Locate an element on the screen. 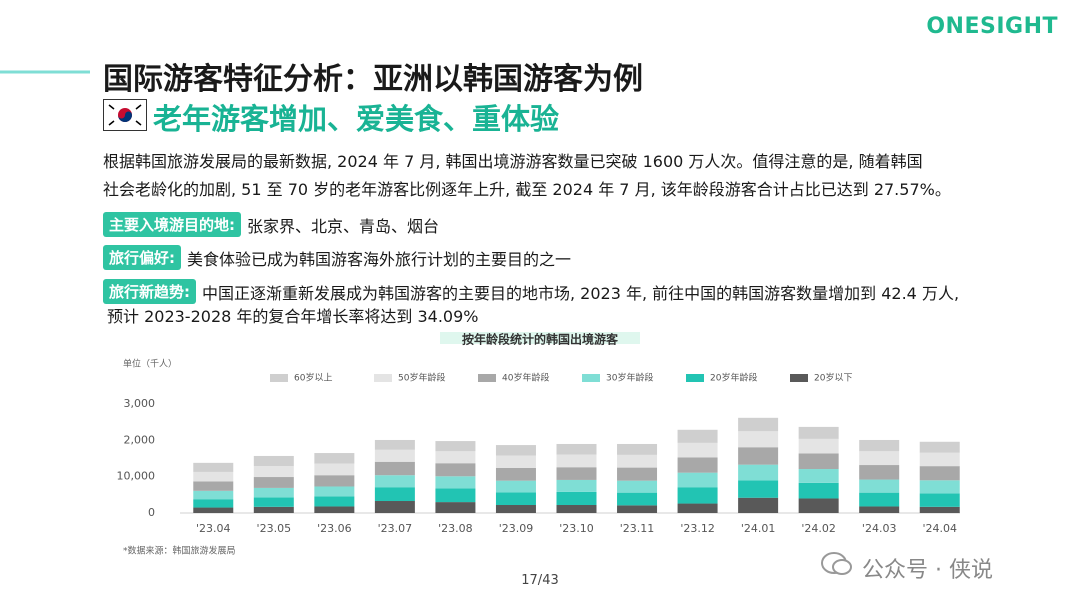  item-label: 主要入境游目的地: is located at coordinates (172, 224).